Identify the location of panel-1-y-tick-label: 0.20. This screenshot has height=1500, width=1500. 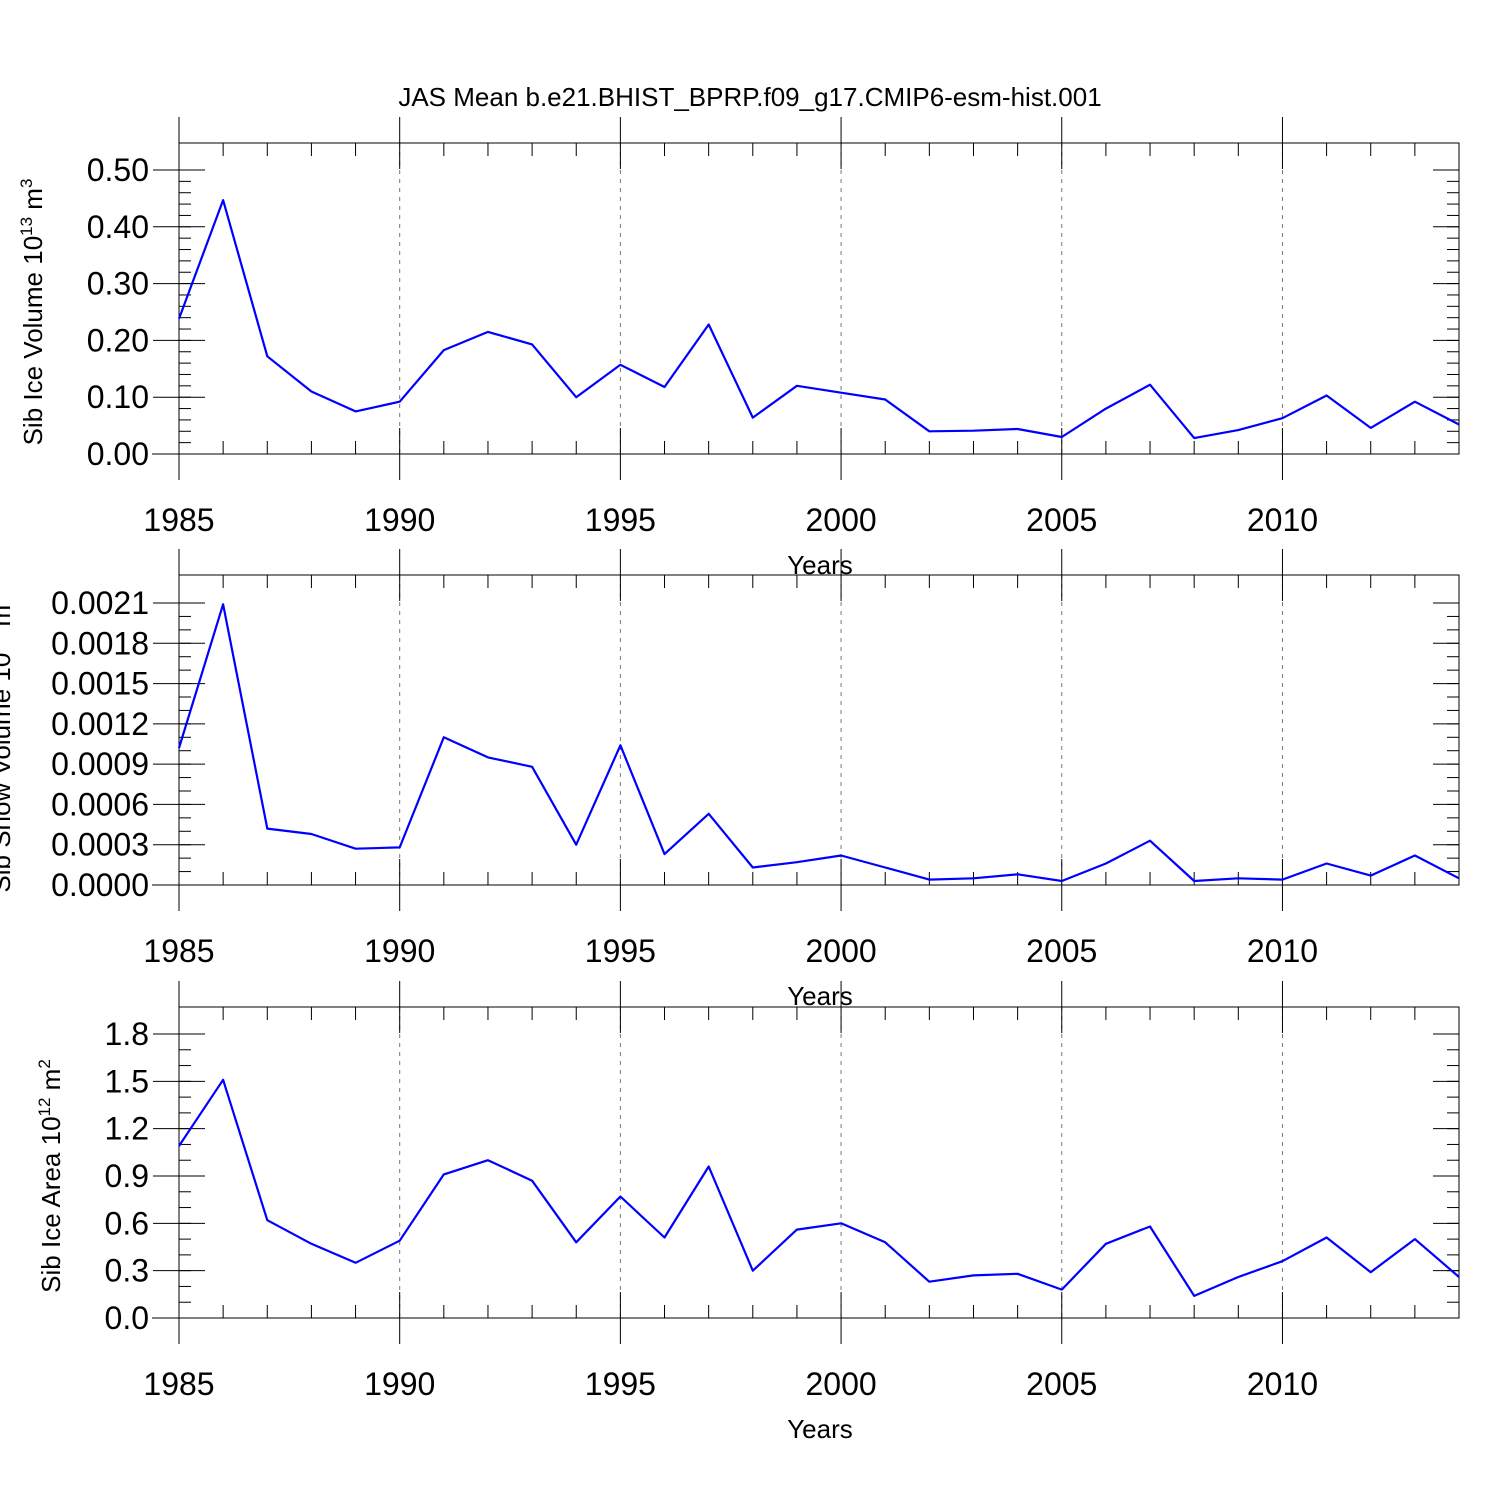
(118, 340).